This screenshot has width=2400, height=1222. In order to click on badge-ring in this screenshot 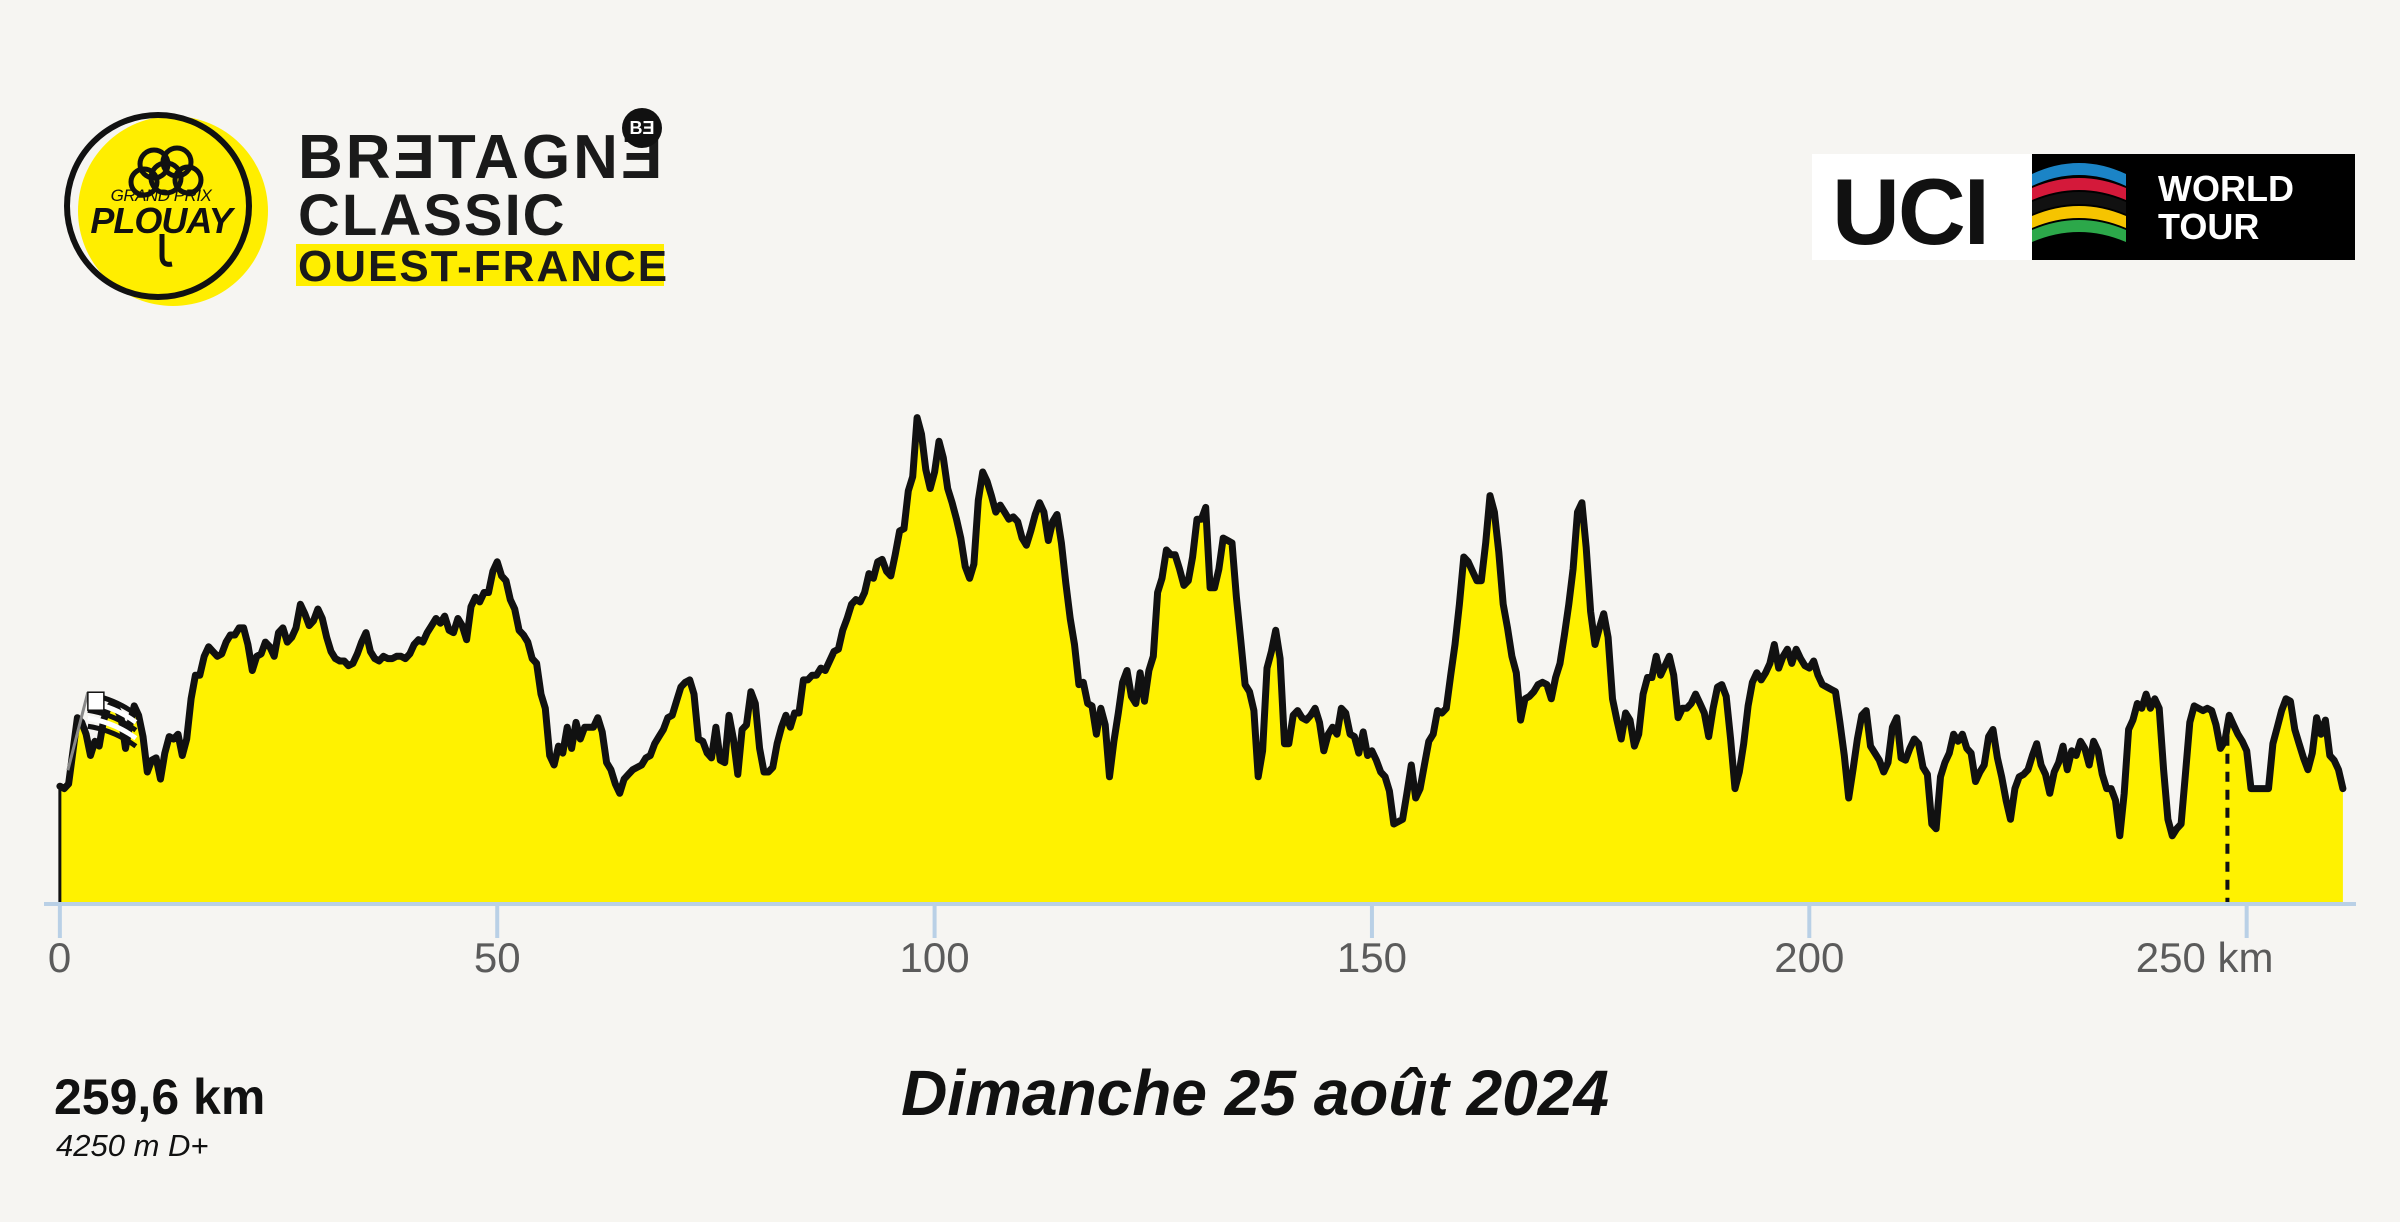, I will do `click(158, 206)`.